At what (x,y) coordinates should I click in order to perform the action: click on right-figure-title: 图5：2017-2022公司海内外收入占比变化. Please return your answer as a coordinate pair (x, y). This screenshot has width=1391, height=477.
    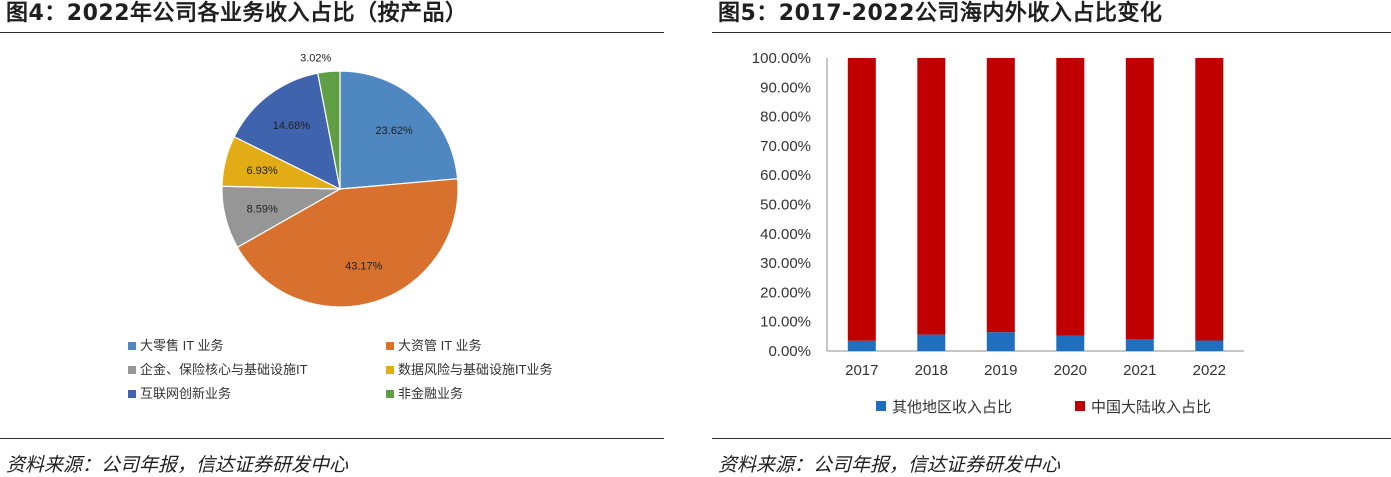
    Looking at the image, I should click on (940, 13).